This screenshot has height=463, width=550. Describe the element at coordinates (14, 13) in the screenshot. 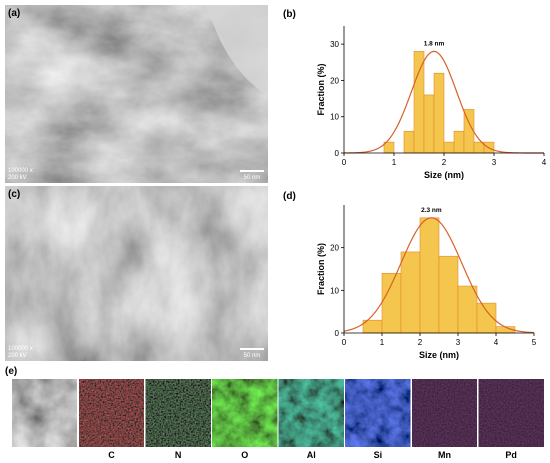

I see `panel-label: (a)` at that location.